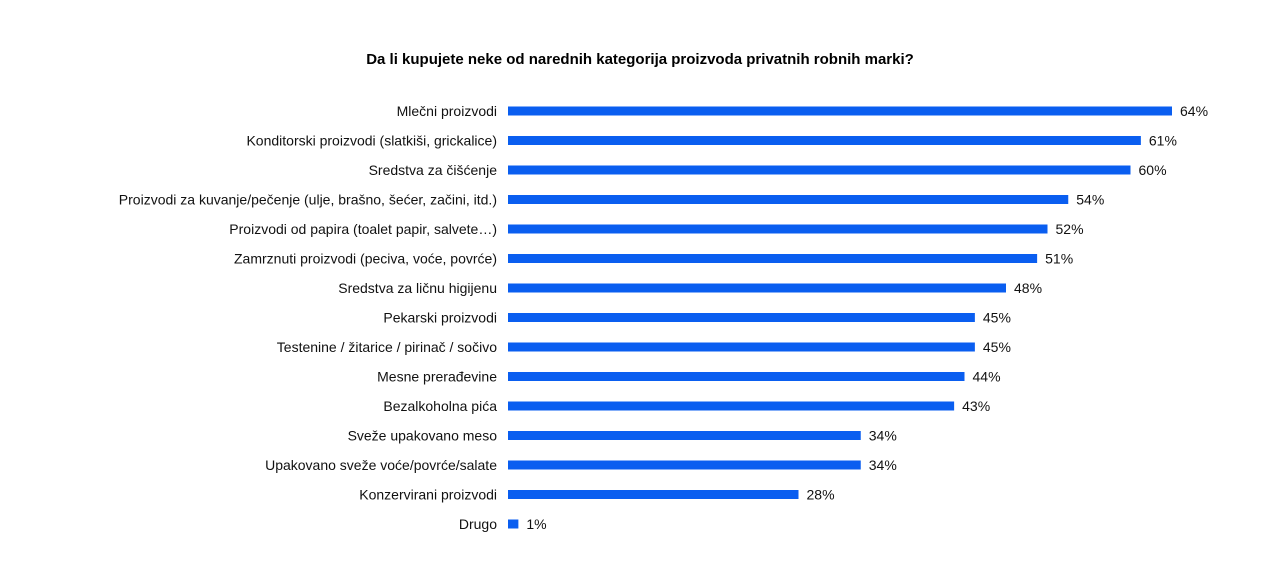 This screenshot has width=1280, height=571. Describe the element at coordinates (1028, 288) in the screenshot. I see `value-label: 48%` at that location.